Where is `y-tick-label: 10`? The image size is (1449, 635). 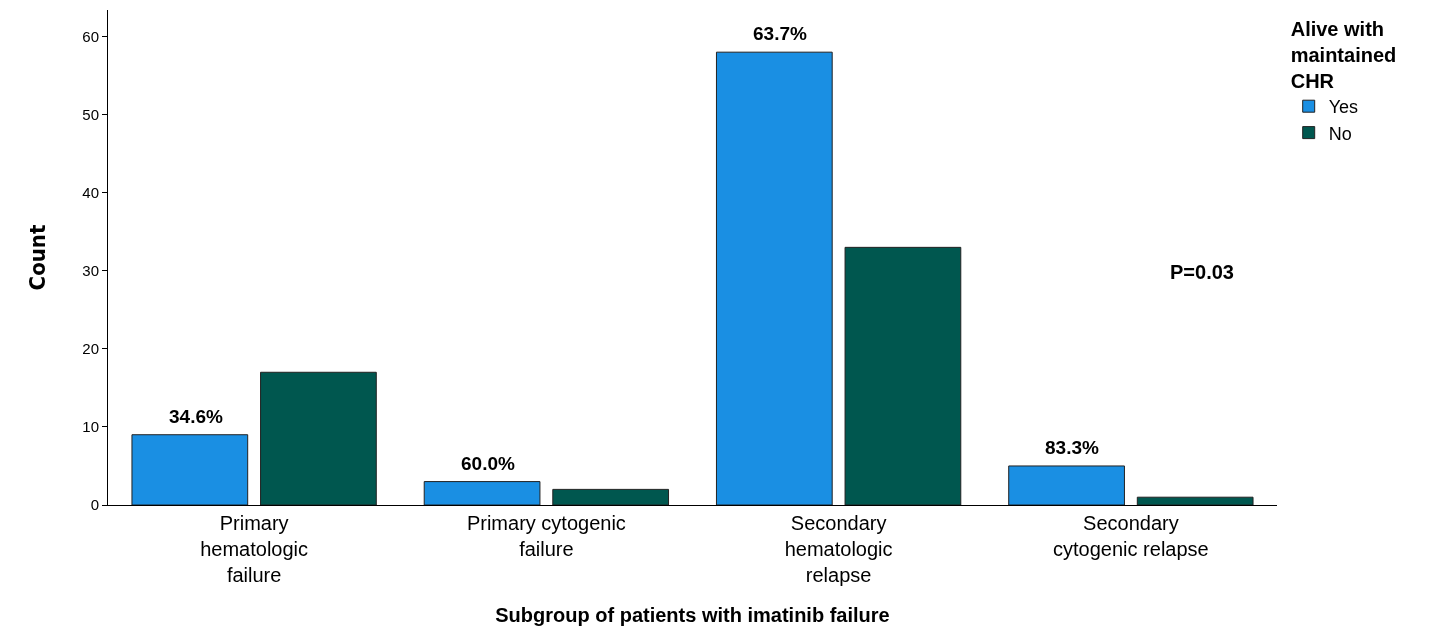 y-tick-label: 10 is located at coordinates (90, 427).